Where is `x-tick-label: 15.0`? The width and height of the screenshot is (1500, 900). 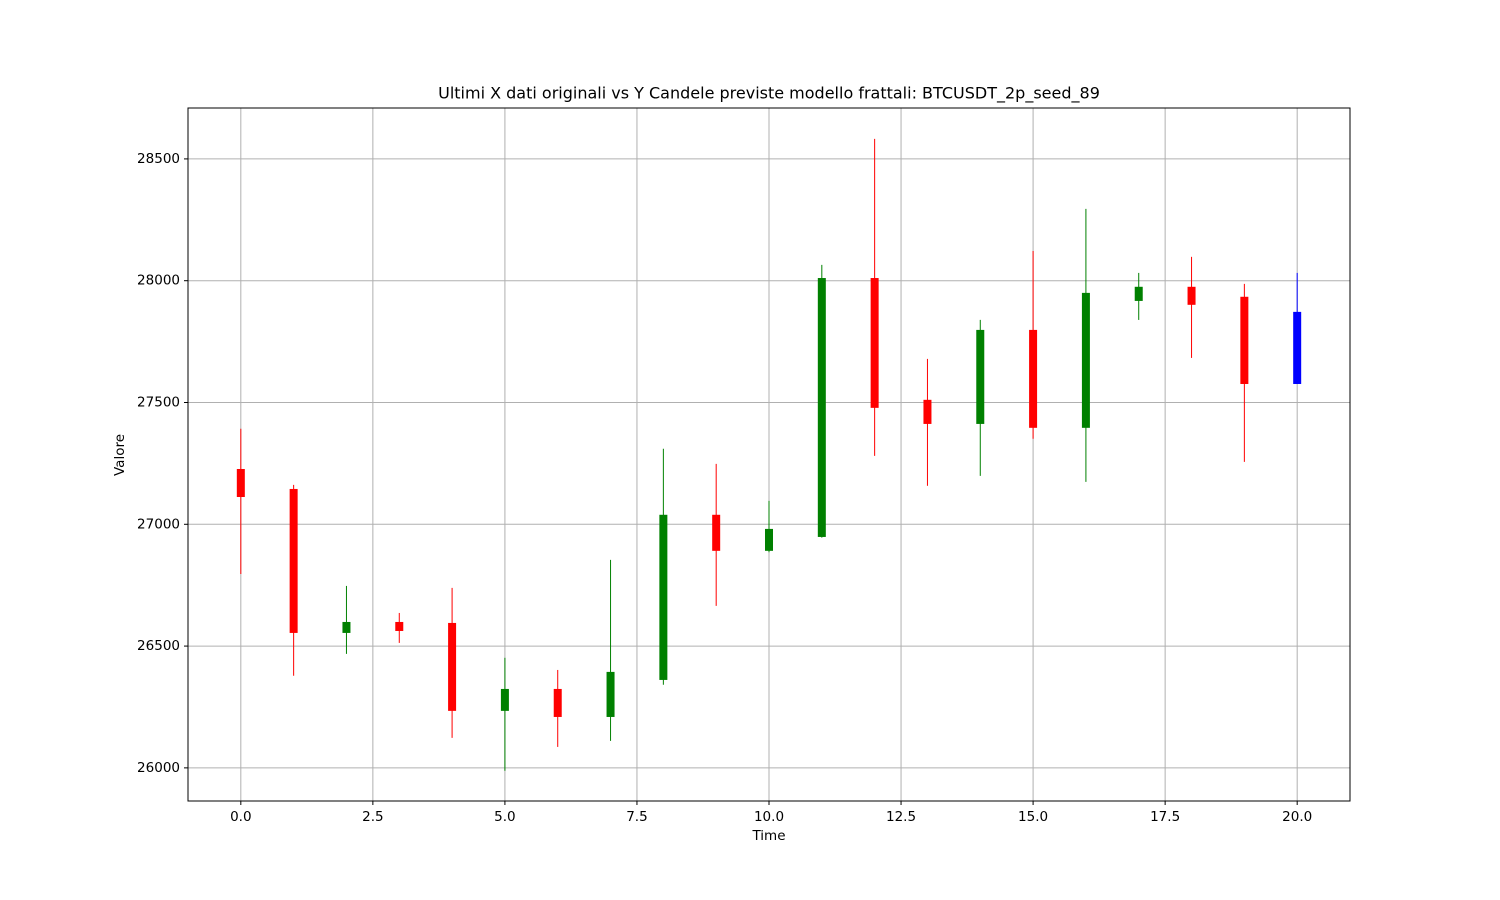 x-tick-label: 15.0 is located at coordinates (1033, 817).